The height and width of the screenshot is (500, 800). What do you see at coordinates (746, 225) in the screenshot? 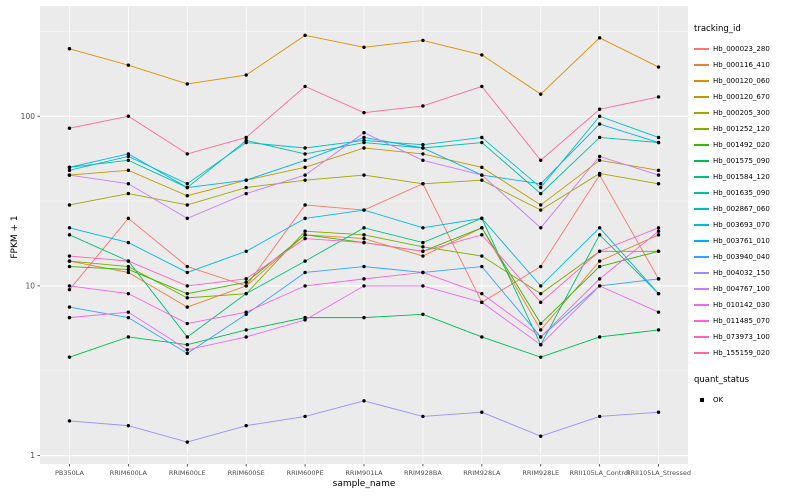
I see `legend-item: Hb_003693_070` at bounding box center [746, 225].